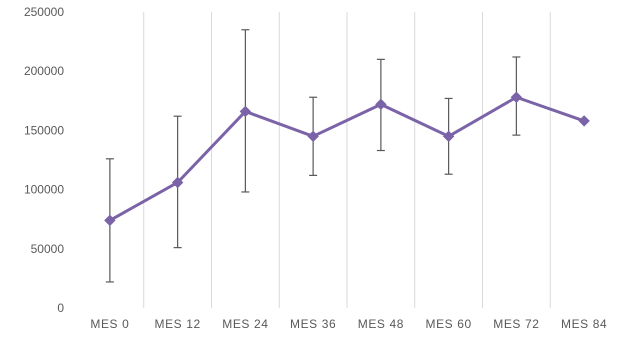  I want to click on x-tick-label: MES 12, so click(177, 324).